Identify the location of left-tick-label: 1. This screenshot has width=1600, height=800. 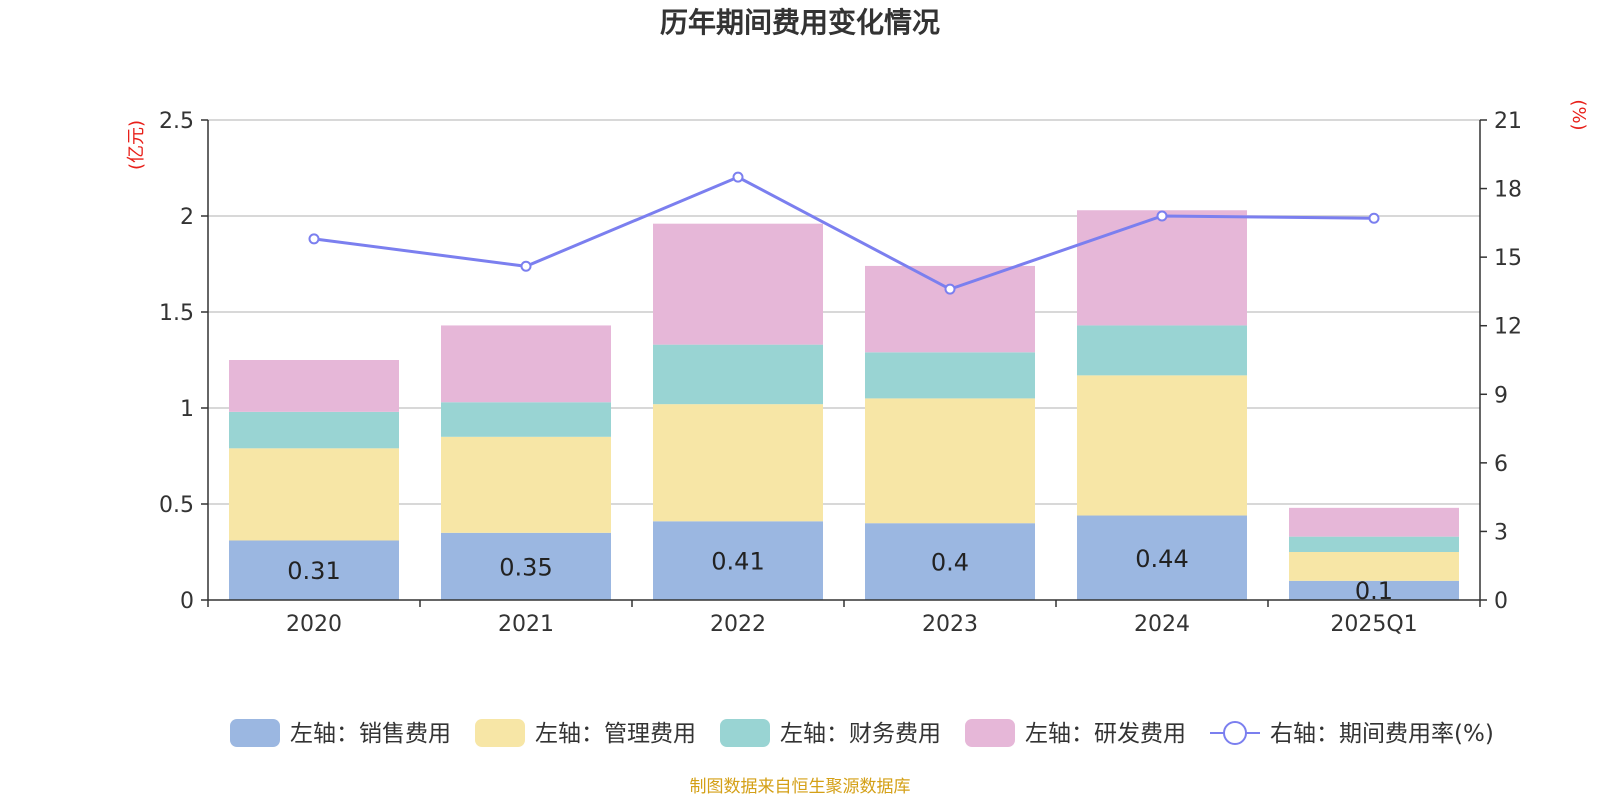
(187, 409).